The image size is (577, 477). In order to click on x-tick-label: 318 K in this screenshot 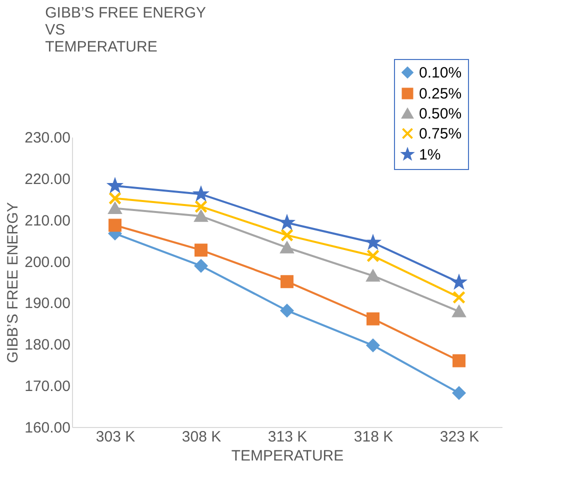, I will do `click(374, 437)`.